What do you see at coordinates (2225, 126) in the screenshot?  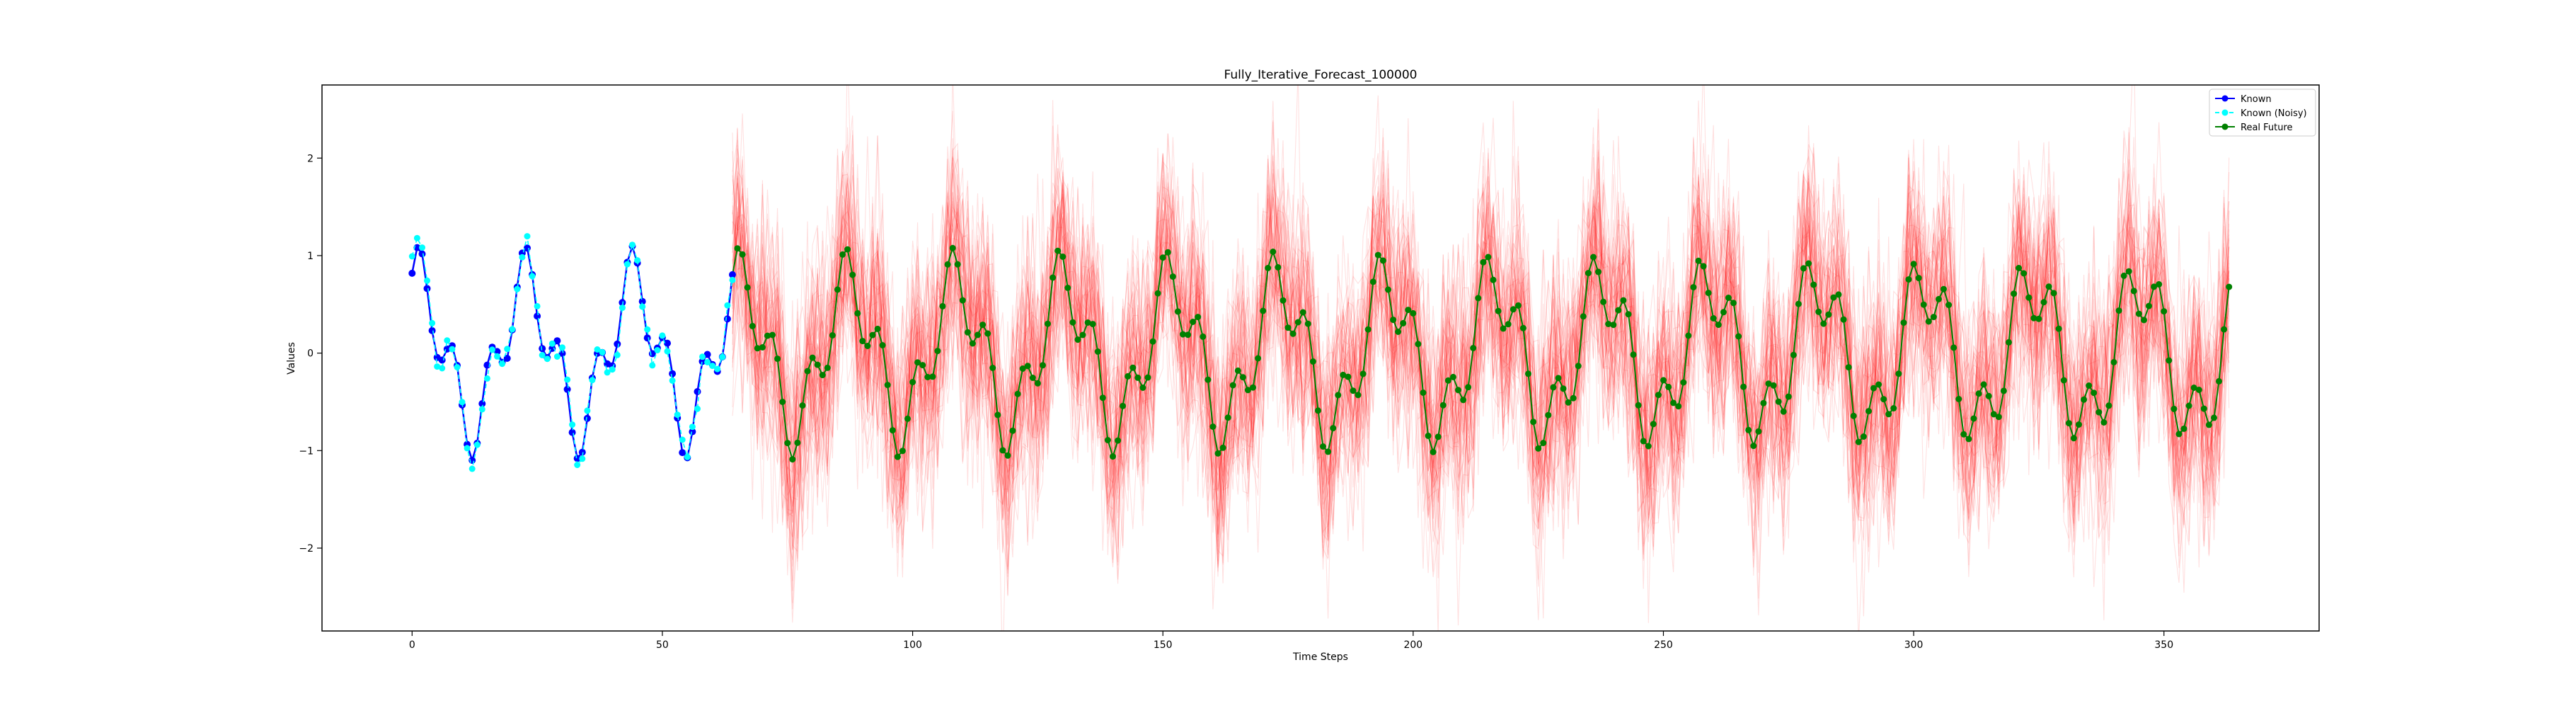 I see `legend-marker` at bounding box center [2225, 126].